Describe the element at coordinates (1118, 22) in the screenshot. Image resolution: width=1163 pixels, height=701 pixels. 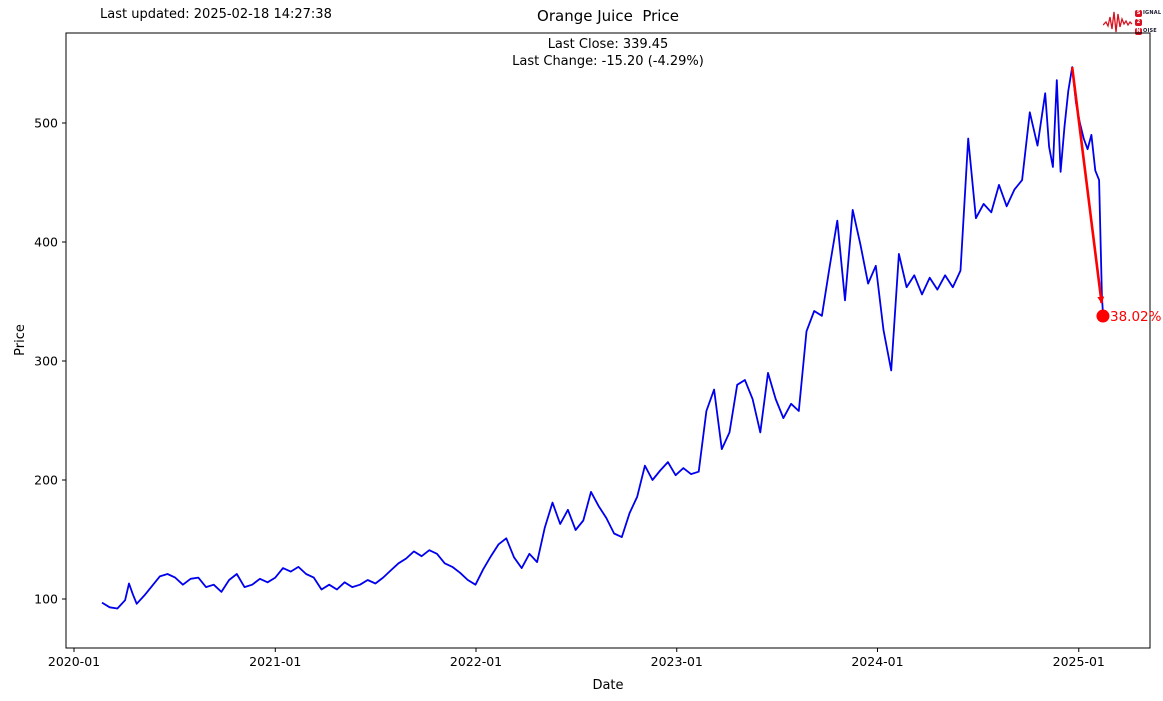
I see `waveform-icon` at that location.